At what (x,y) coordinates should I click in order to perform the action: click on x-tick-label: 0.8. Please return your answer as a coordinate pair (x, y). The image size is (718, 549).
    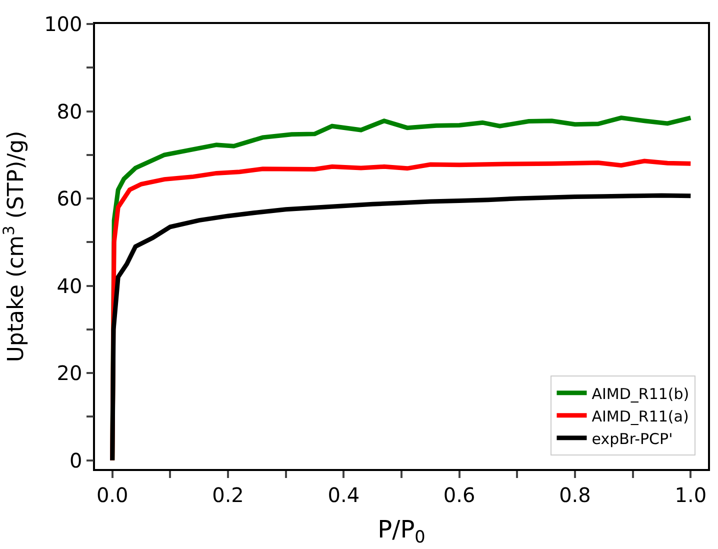
    Looking at the image, I should click on (575, 494).